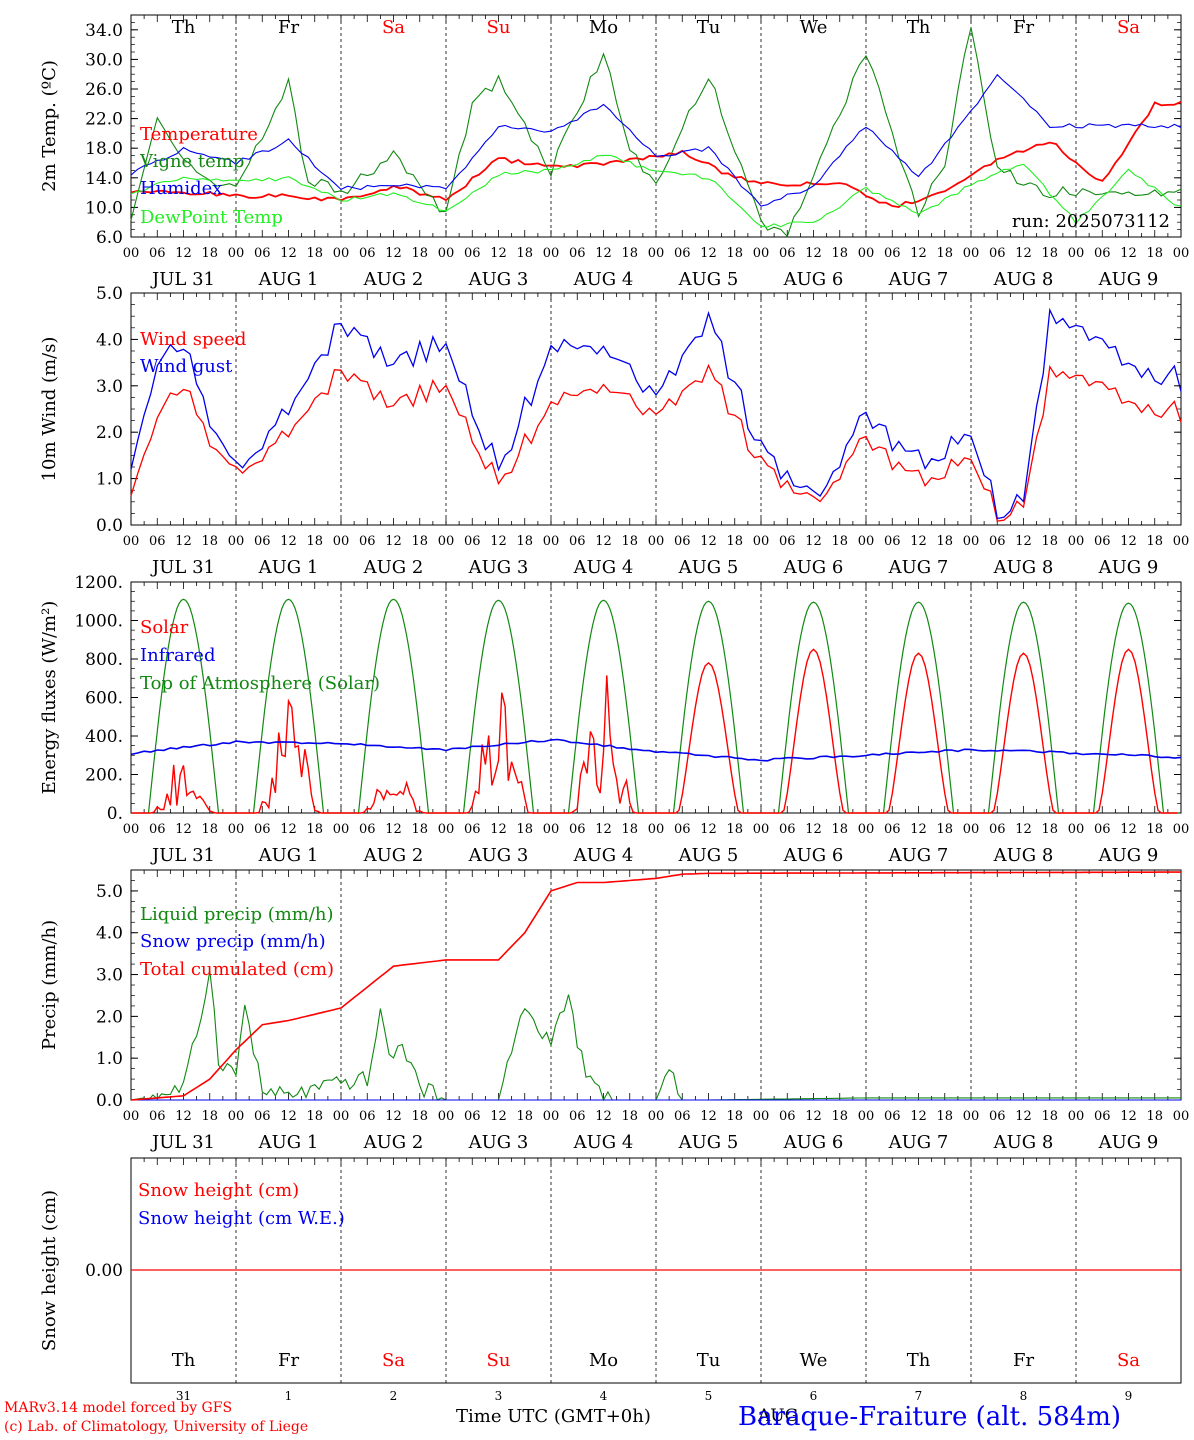 The width and height of the screenshot is (1194, 1440). Describe the element at coordinates (191, 161) in the screenshot. I see `legend-vigne-temp: Vigne temp` at that location.